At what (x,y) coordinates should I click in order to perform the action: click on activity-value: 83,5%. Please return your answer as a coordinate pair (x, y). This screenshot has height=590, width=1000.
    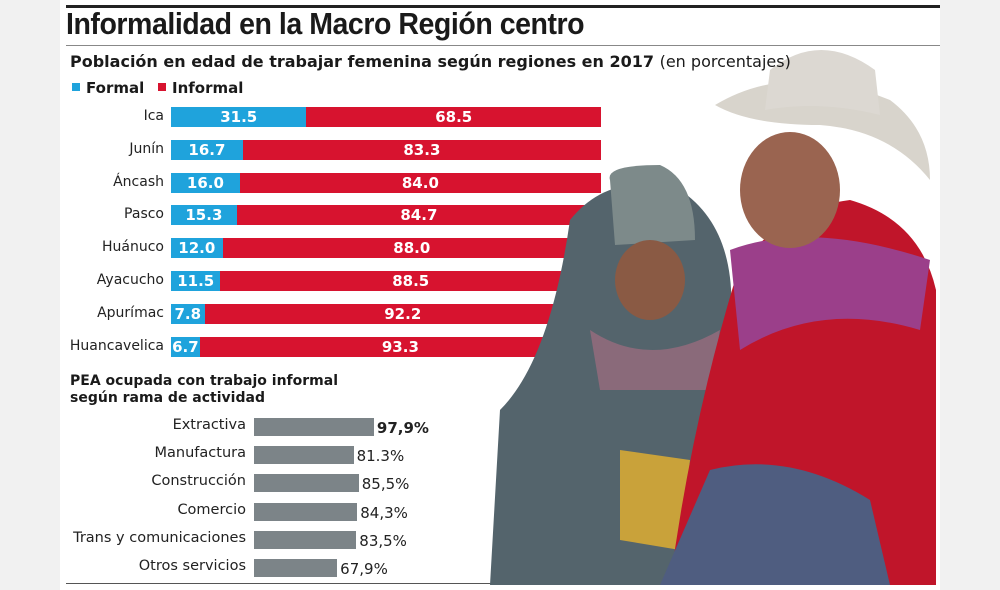
    Looking at the image, I should click on (383, 540).